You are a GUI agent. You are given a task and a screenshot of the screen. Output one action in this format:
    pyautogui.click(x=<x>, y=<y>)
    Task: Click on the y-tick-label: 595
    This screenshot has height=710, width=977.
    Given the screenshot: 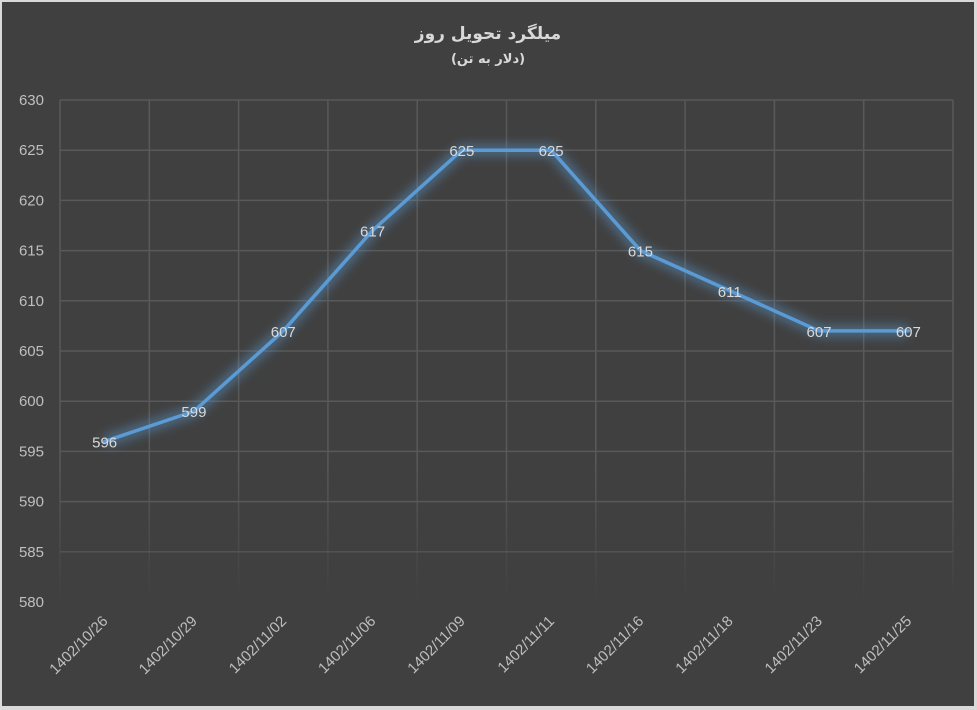 What is the action you would take?
    pyautogui.click(x=31, y=451)
    